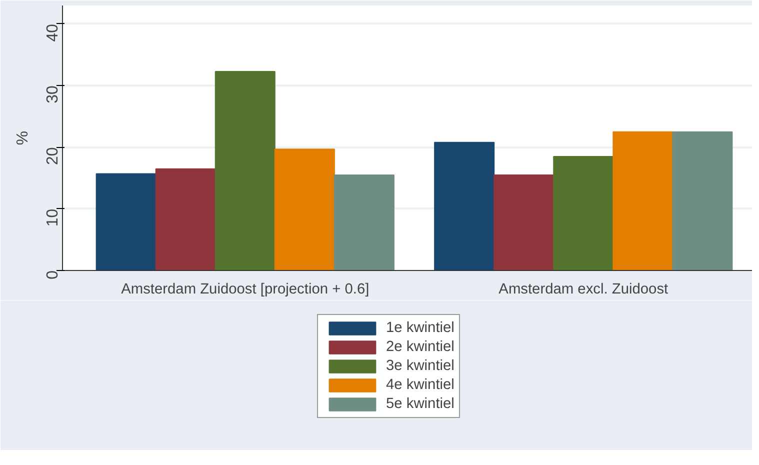 The width and height of the screenshot is (759, 465). I want to click on legend-label: 4e kwintiel, so click(420, 385).